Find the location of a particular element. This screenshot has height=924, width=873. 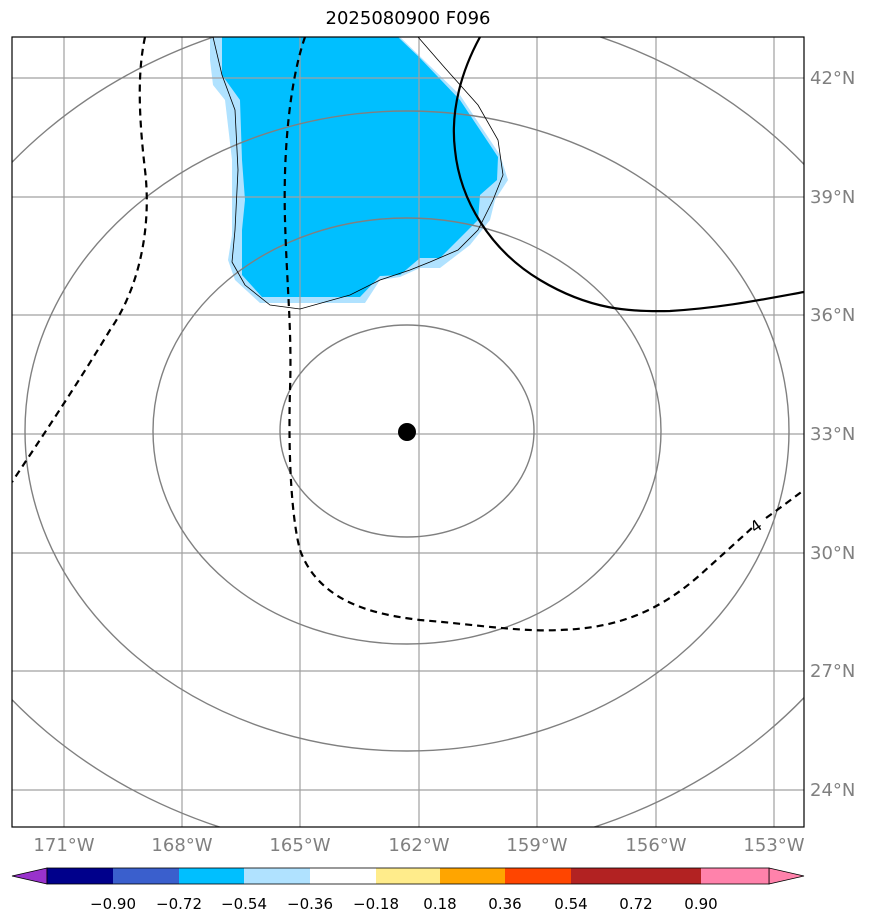

lon-label: 153°W is located at coordinates (773, 845).